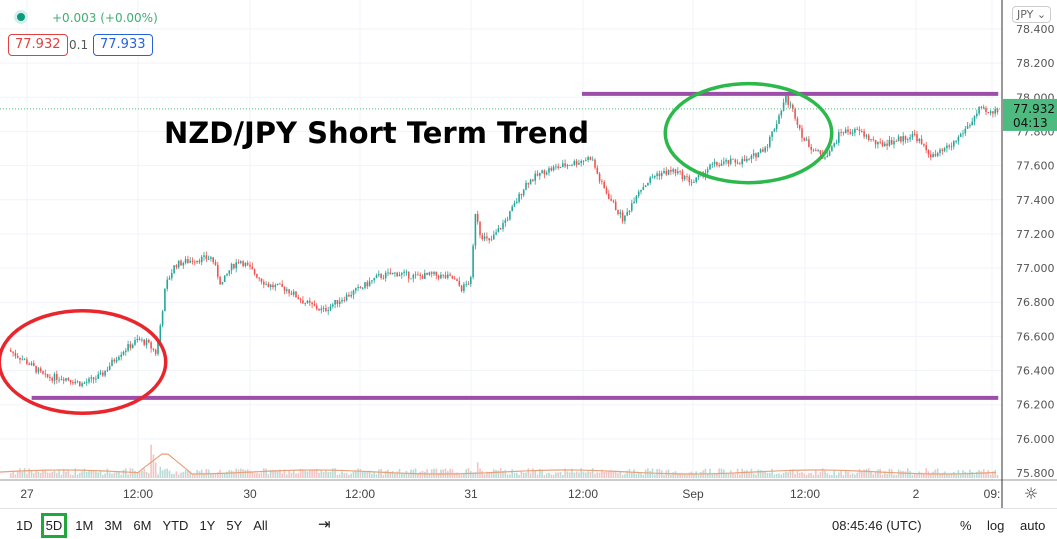  Describe the element at coordinates (123, 45) in the screenshot. I see `buy-price-button: 77.933` at that location.